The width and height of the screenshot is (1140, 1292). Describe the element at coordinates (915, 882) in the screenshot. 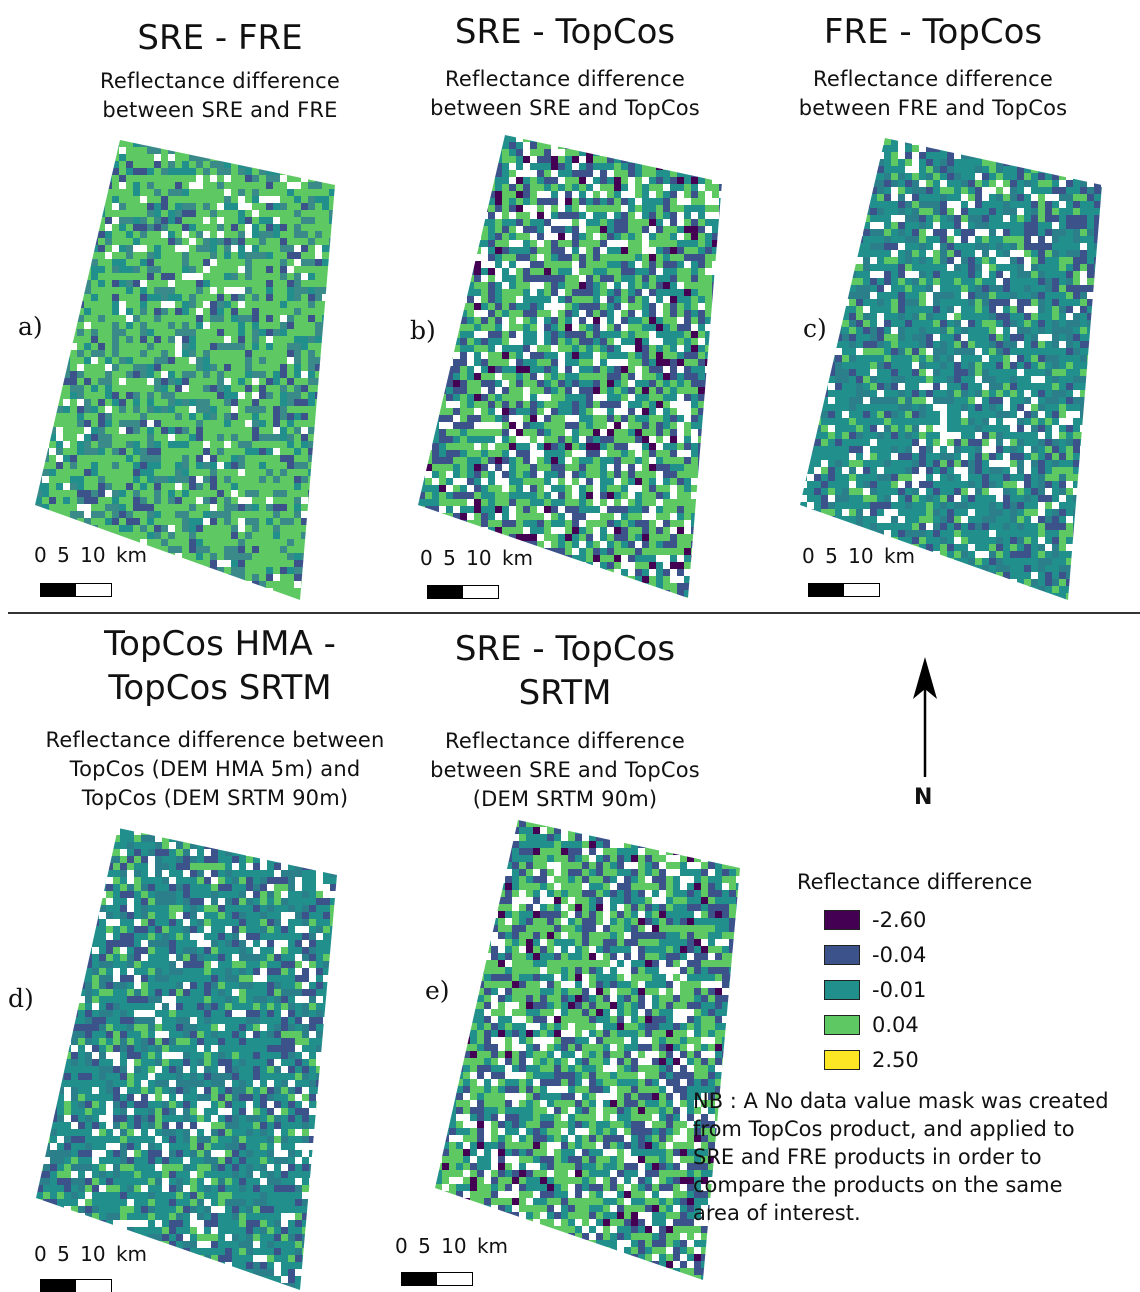

I see `legend-title: Reflectance difference` at that location.